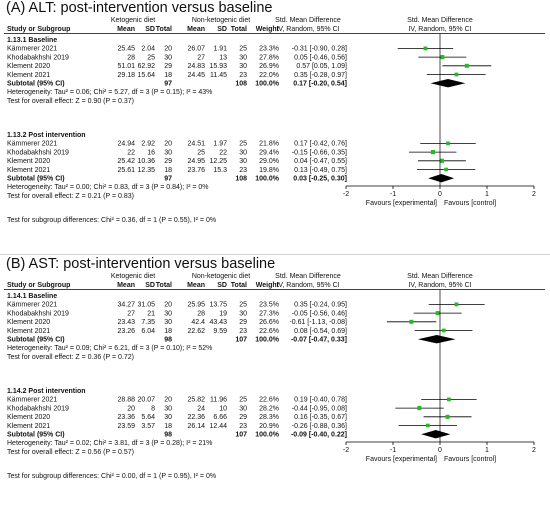 Image resolution: width=550 pixels, height=508 pixels. I want to click on ctl-sd: 11.45, so click(218, 75).